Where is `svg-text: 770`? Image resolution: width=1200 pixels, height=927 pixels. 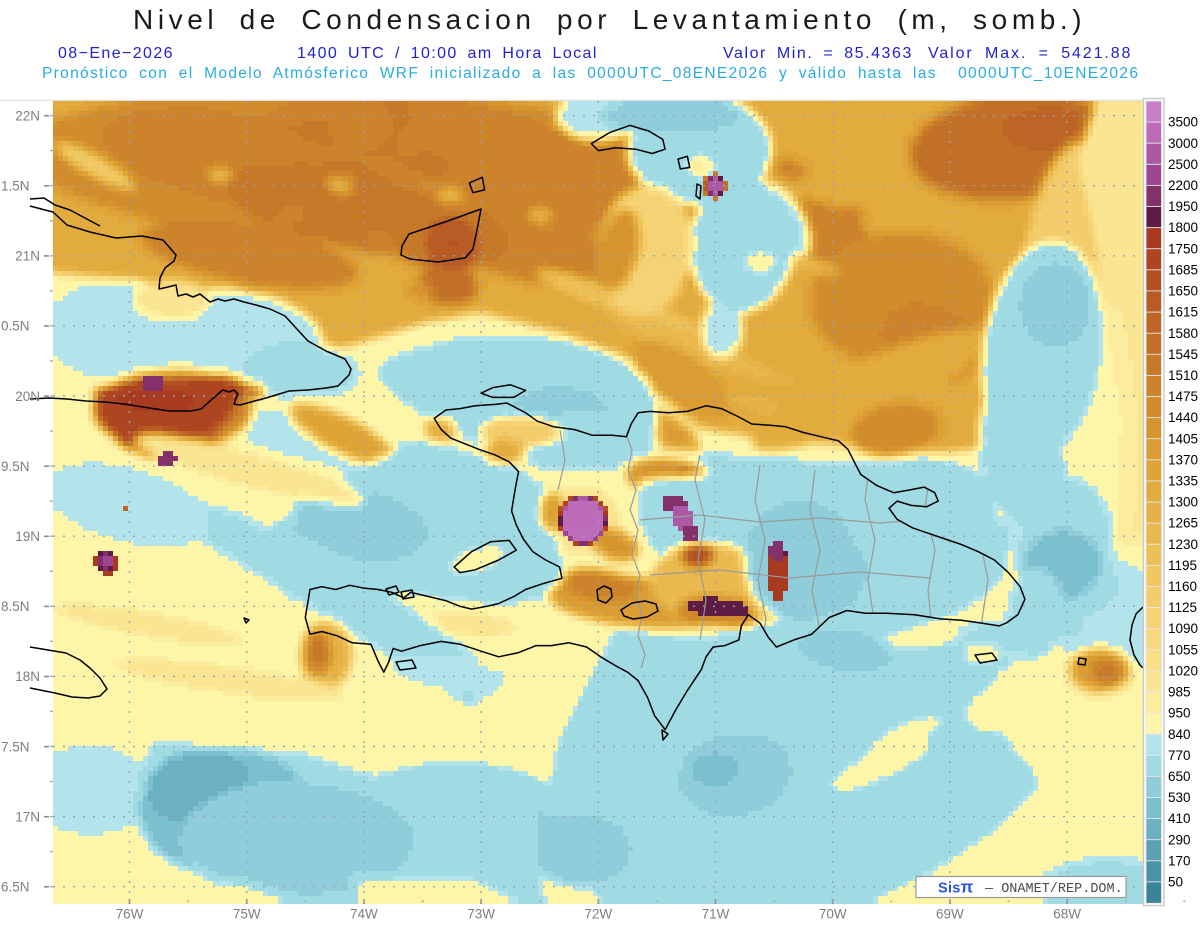 svg-text: 770 is located at coordinates (1179, 755).